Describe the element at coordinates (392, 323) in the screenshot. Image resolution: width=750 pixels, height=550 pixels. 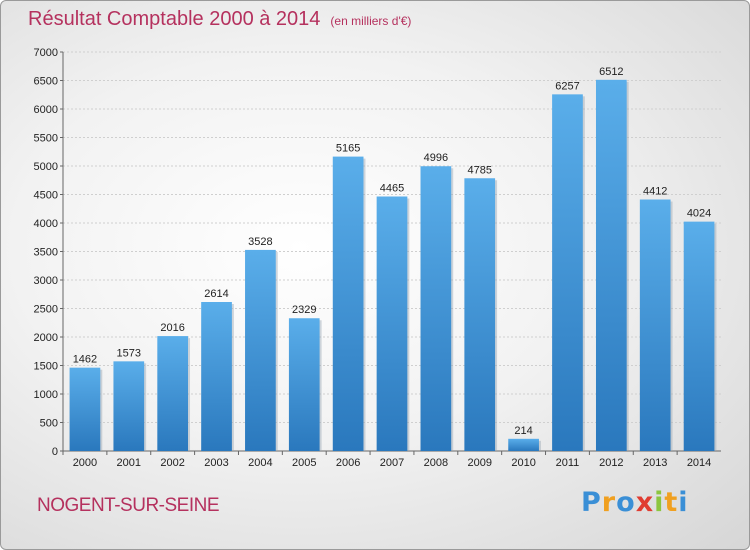
I see `bar-2007` at that location.